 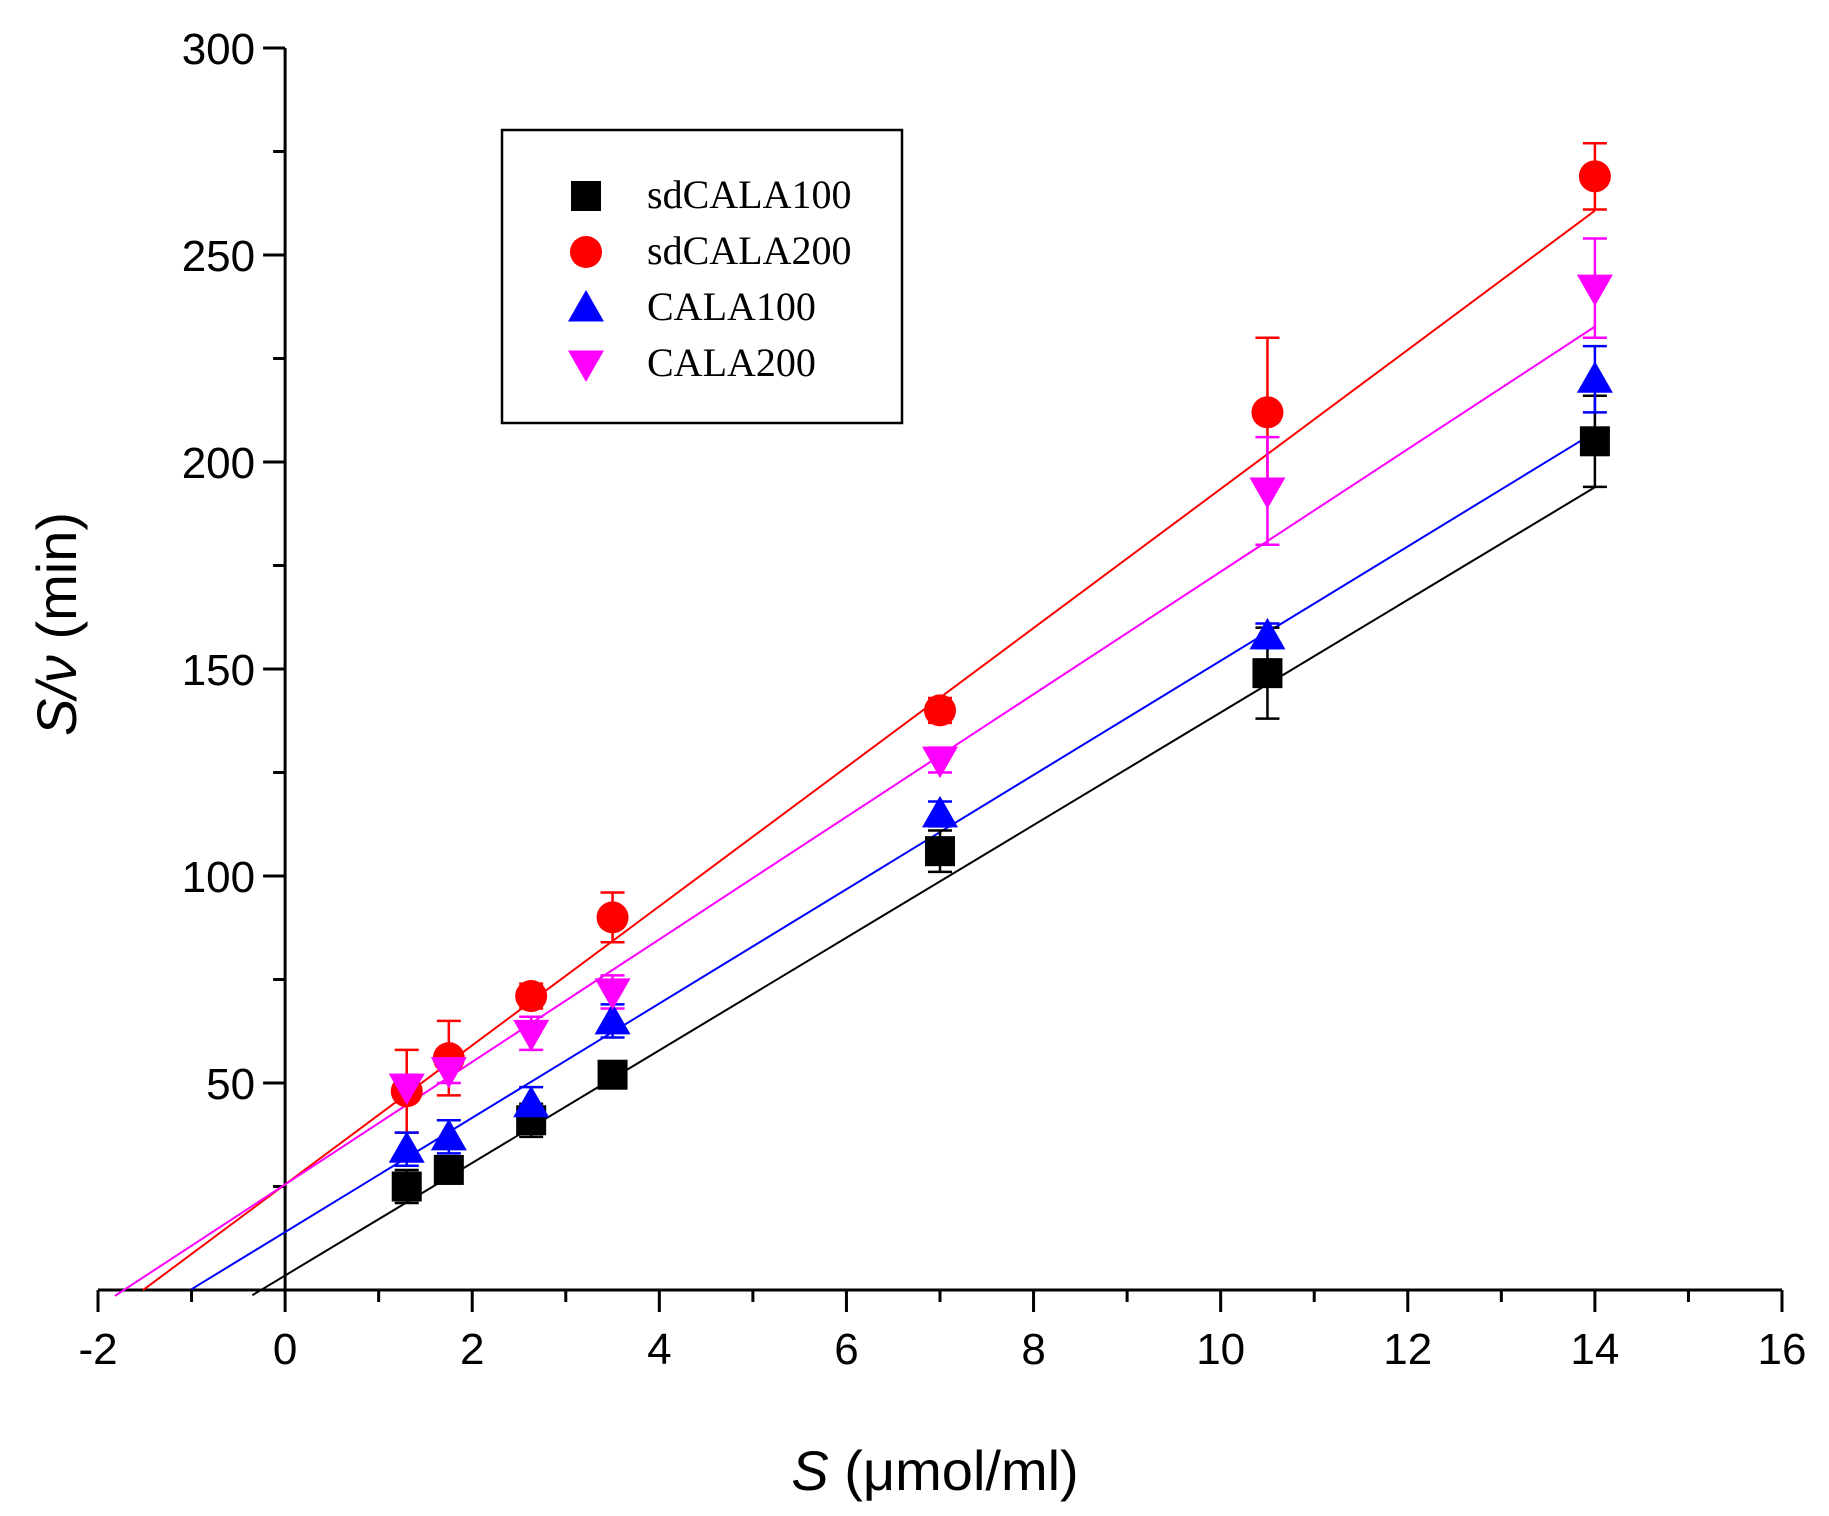 What do you see at coordinates (749, 194) in the screenshot?
I see `legend-label: sdCALA100` at bounding box center [749, 194].